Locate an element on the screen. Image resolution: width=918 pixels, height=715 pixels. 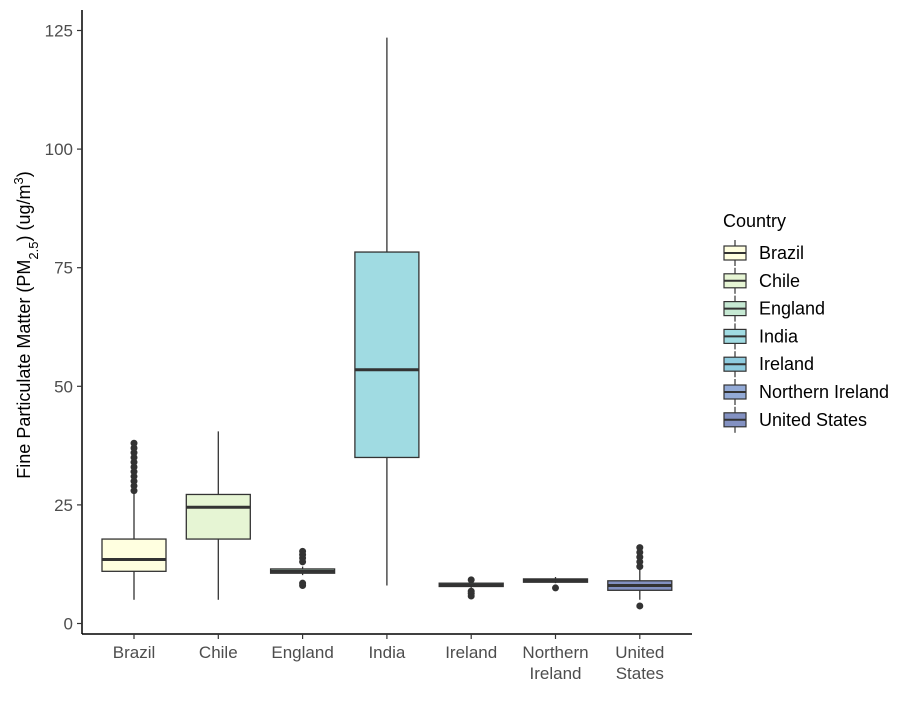
box-united-states is located at coordinates (640, 577).